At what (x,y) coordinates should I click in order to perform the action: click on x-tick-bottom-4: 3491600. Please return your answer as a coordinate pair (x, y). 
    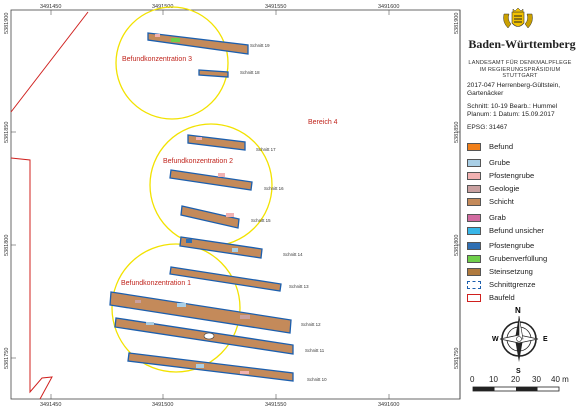
    Looking at the image, I should click on (388, 405).